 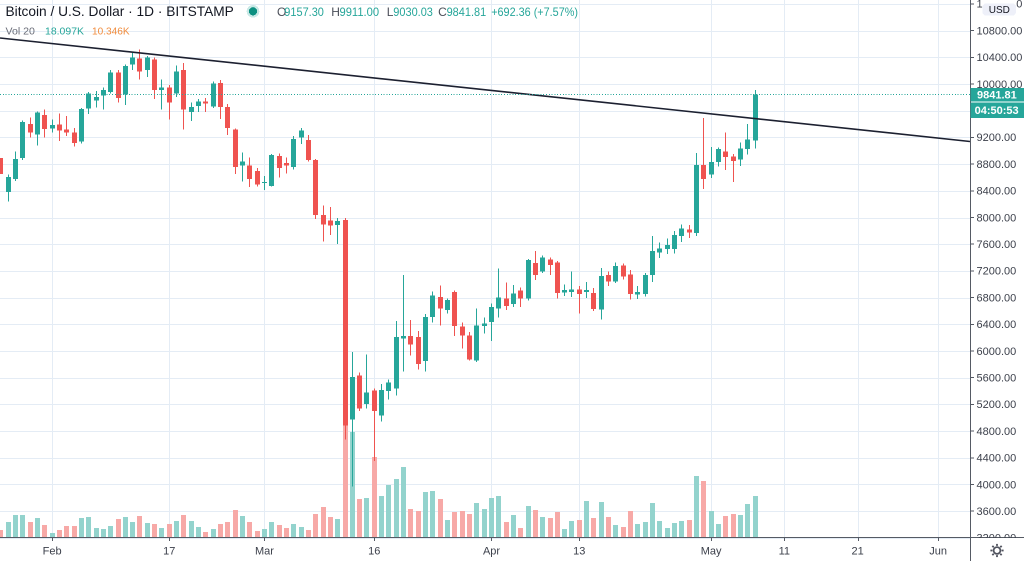 I want to click on svg-text: USD, so click(x=999, y=10).